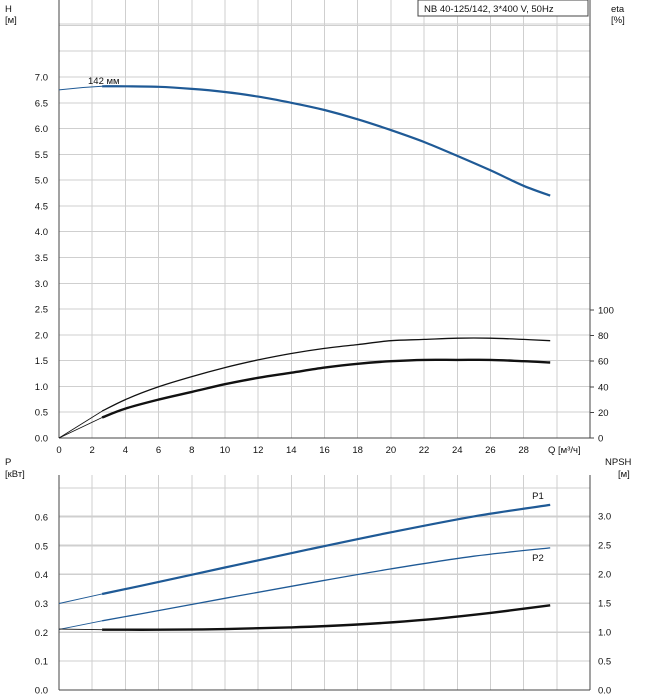 This screenshot has height=700, width=658. I want to click on impeller-diameter-label: 142 мм, so click(104, 81).